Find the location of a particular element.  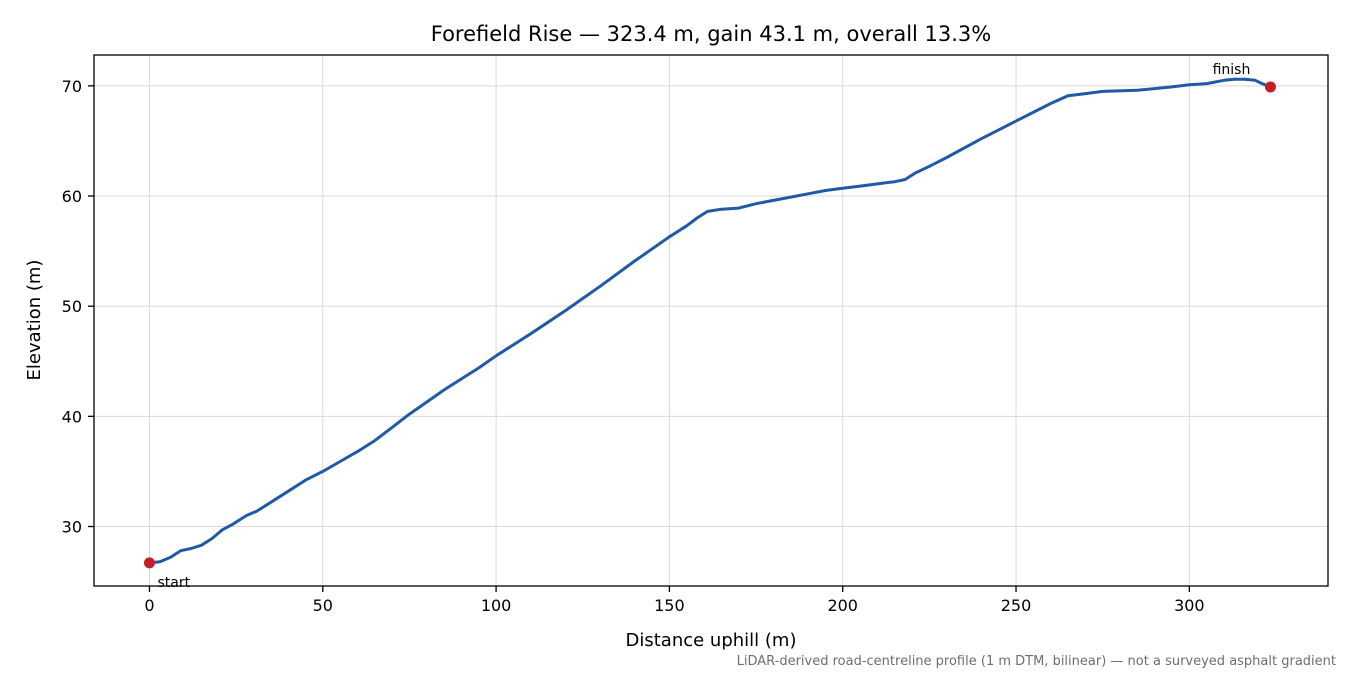

x-tick-label: 100 is located at coordinates (496, 605).